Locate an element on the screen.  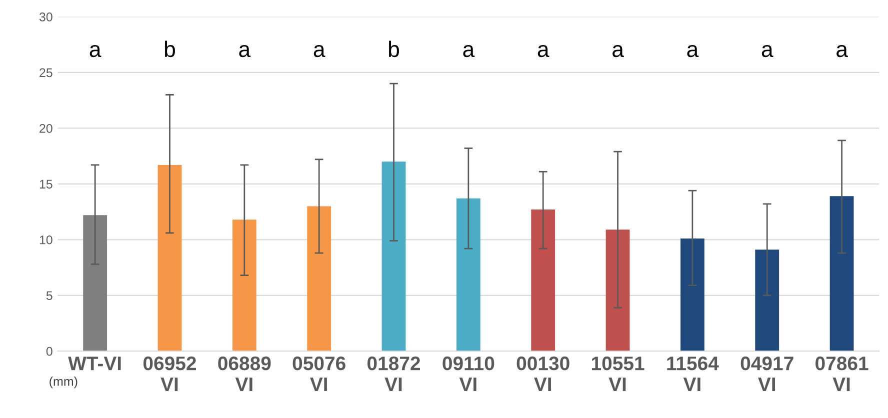
x-tick-label: WT-VI is located at coordinates (94, 363).